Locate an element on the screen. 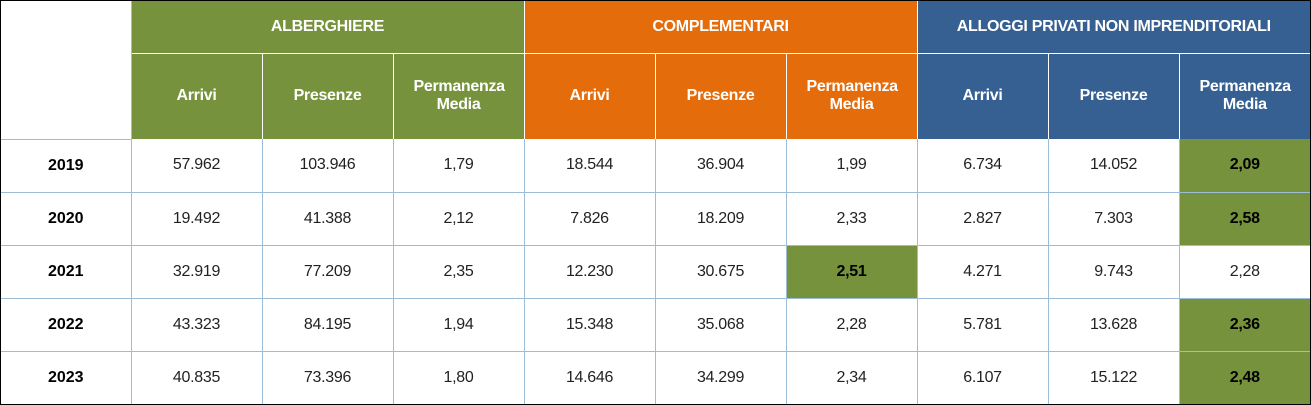  value-cell: 2,34 is located at coordinates (852, 377).